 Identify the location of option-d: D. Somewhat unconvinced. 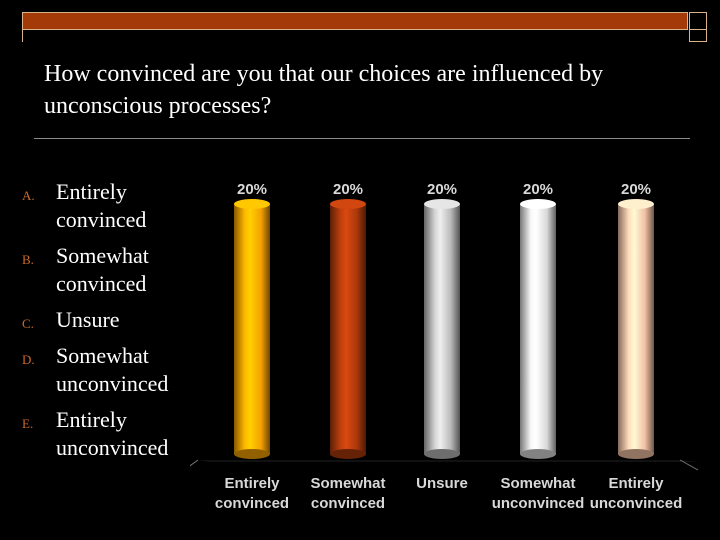
(112, 370).